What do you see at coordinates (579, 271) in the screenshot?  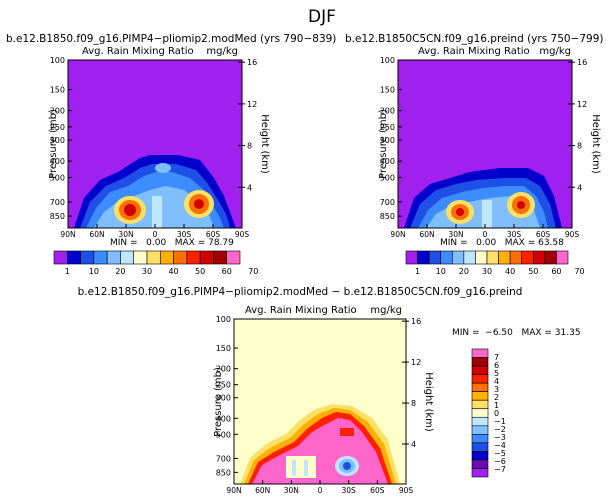 I see `colorbar-label: 70` at bounding box center [579, 271].